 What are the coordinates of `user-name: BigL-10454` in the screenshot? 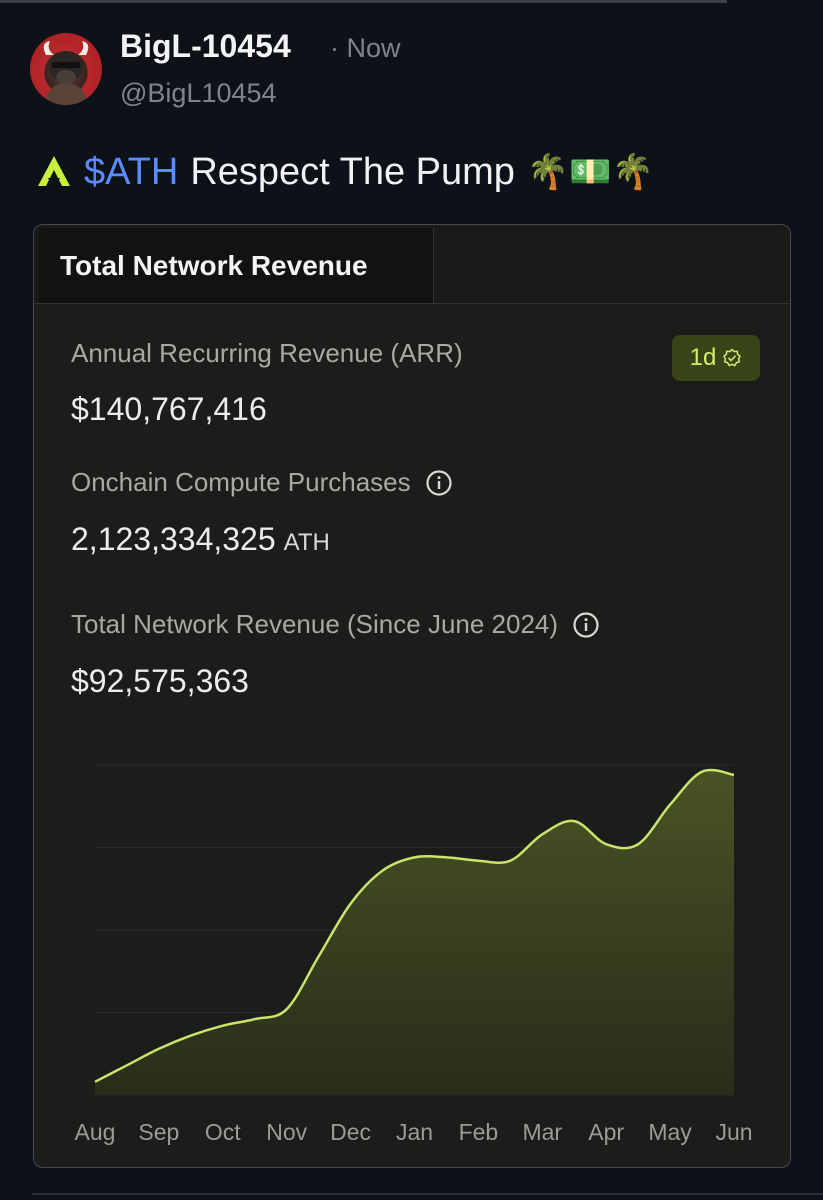 It's located at (205, 46).